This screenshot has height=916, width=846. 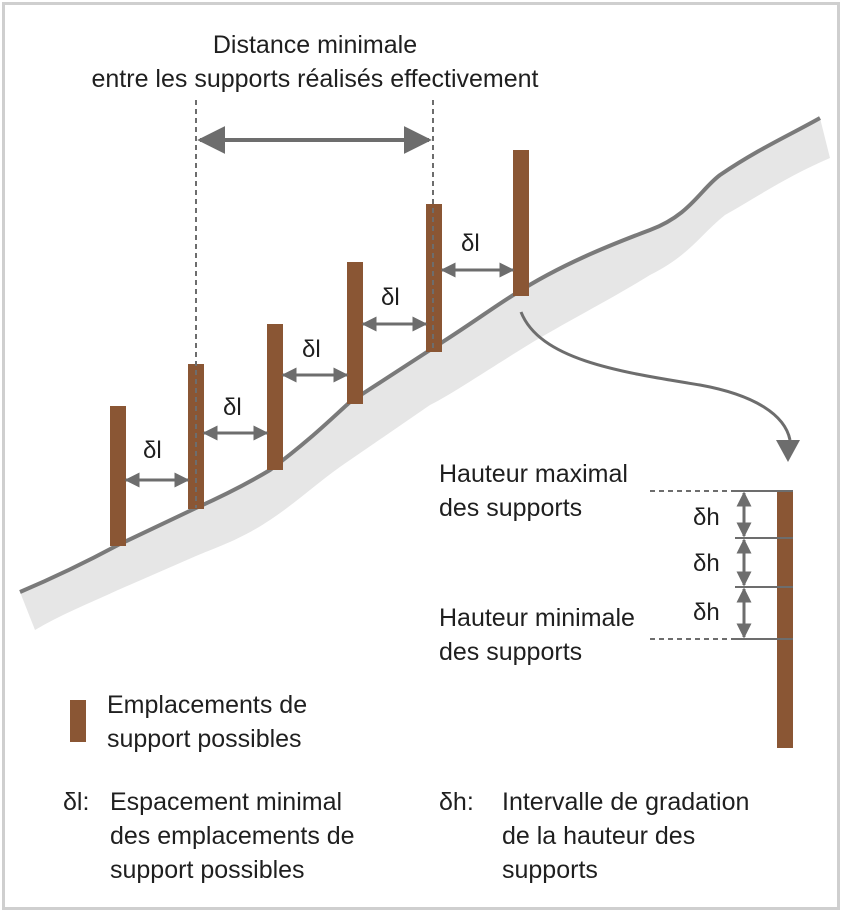 What do you see at coordinates (537, 635) in the screenshot?
I see `min-height-label: Hauteur minimale des supports` at bounding box center [537, 635].